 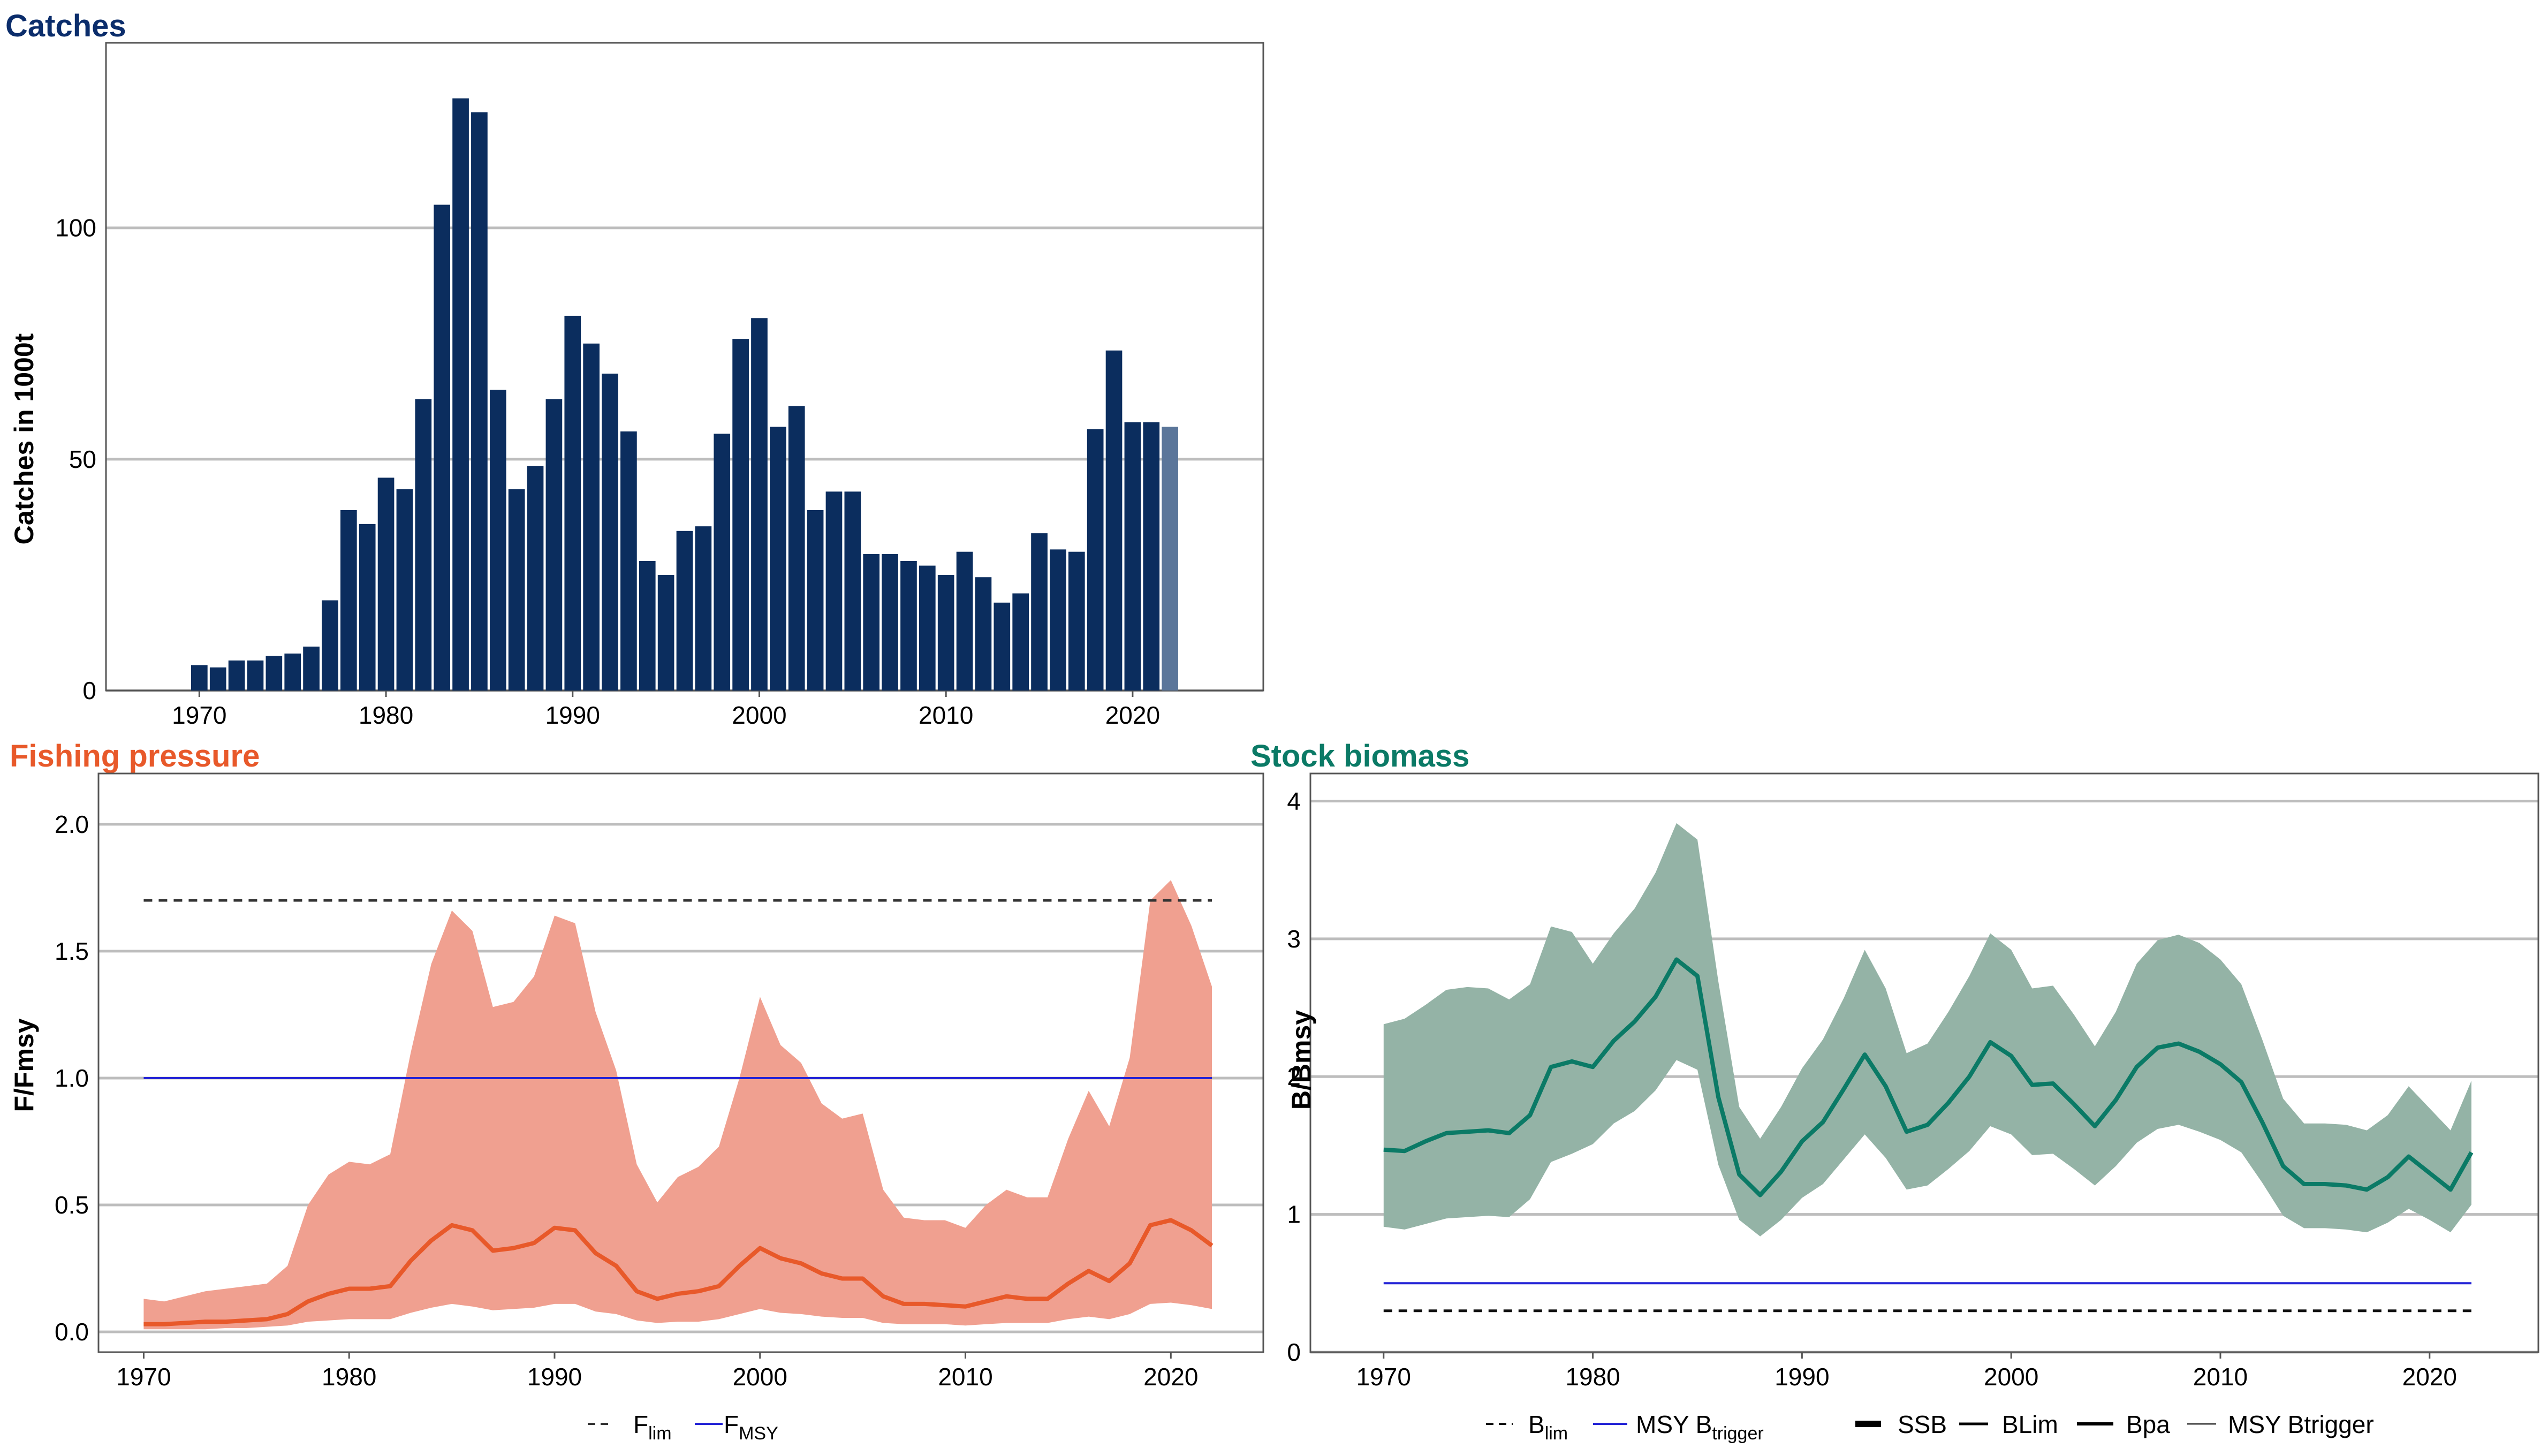 What do you see at coordinates (1383, 1377) in the screenshot?
I see `biomass-x-tick-label: 1970` at bounding box center [1383, 1377].